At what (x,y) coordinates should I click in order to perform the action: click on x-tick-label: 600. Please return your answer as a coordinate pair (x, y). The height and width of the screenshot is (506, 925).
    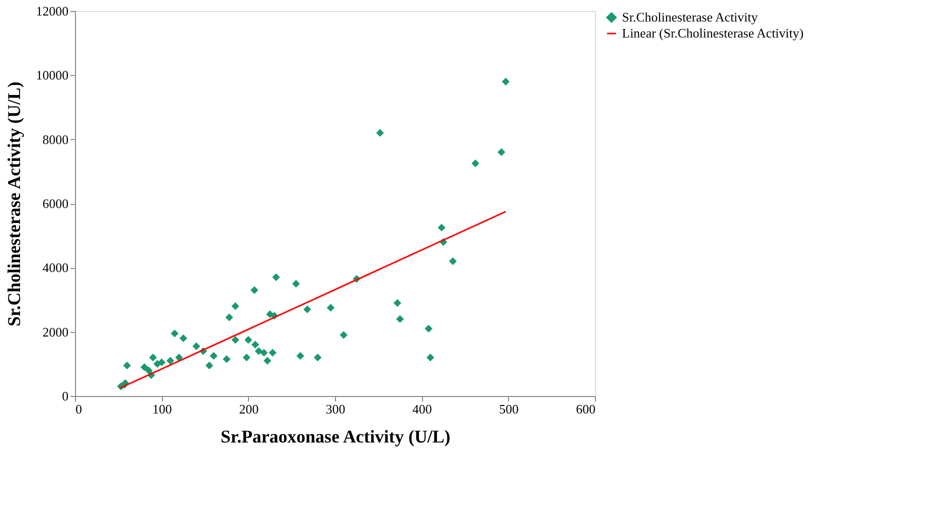
    Looking at the image, I should click on (586, 409).